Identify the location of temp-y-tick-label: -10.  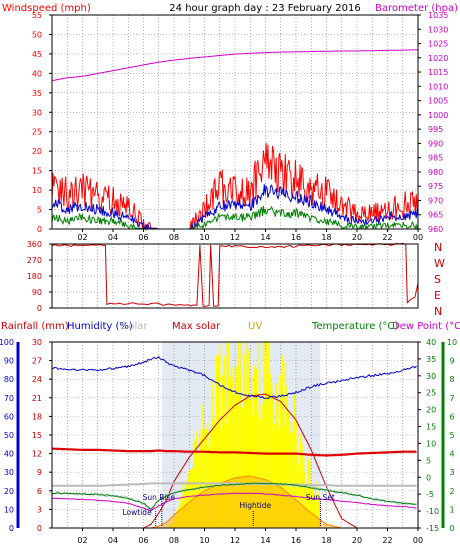
(432, 511).